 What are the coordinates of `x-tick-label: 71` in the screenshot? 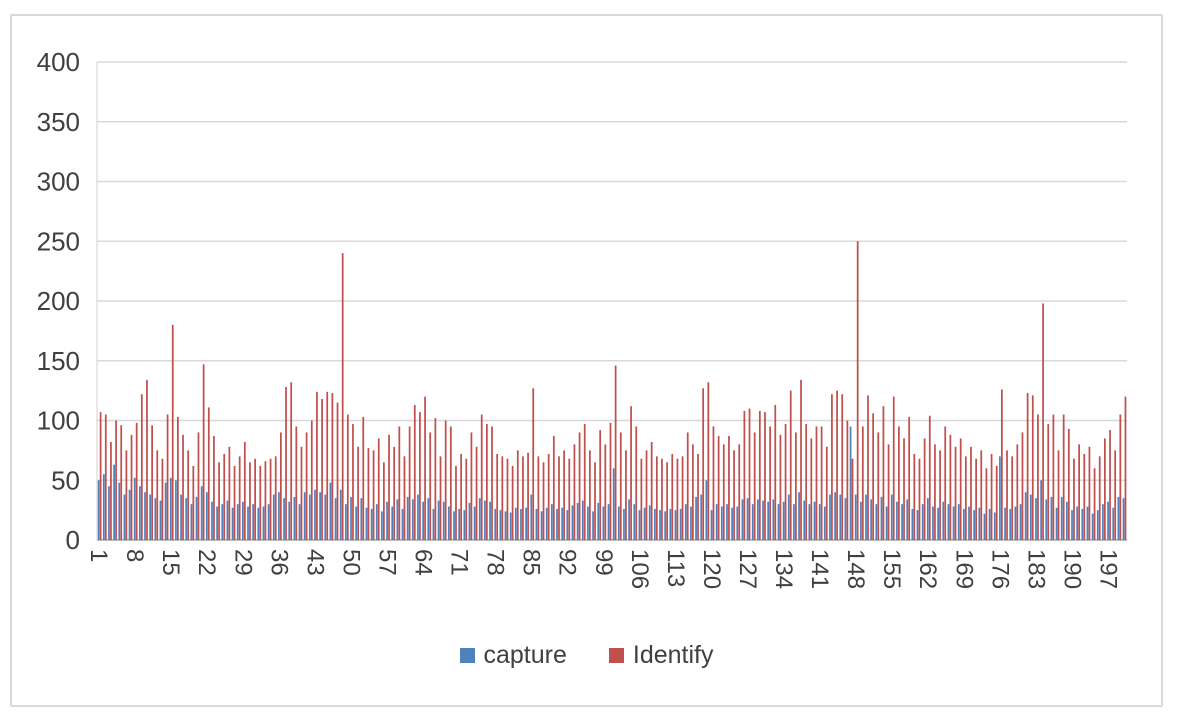 It's located at (459, 562).